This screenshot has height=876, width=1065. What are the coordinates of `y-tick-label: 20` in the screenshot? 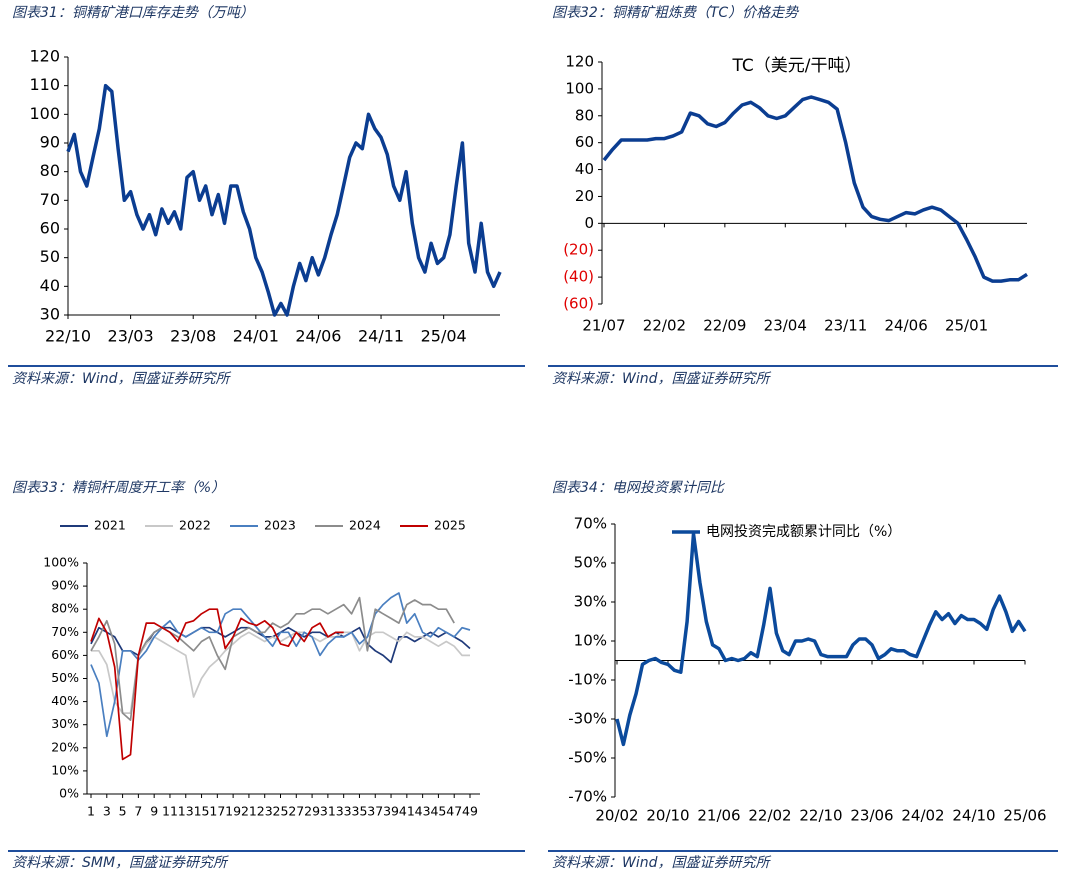 It's located at (584, 196).